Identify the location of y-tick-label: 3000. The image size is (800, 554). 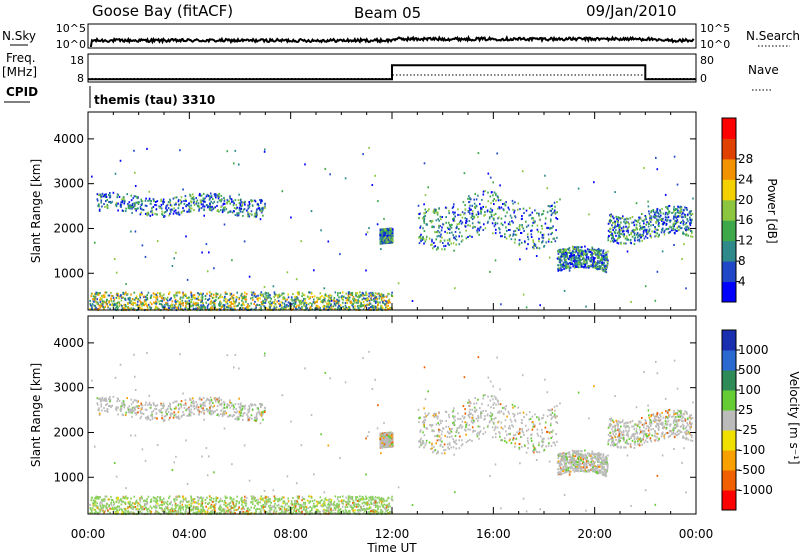
(68, 184).